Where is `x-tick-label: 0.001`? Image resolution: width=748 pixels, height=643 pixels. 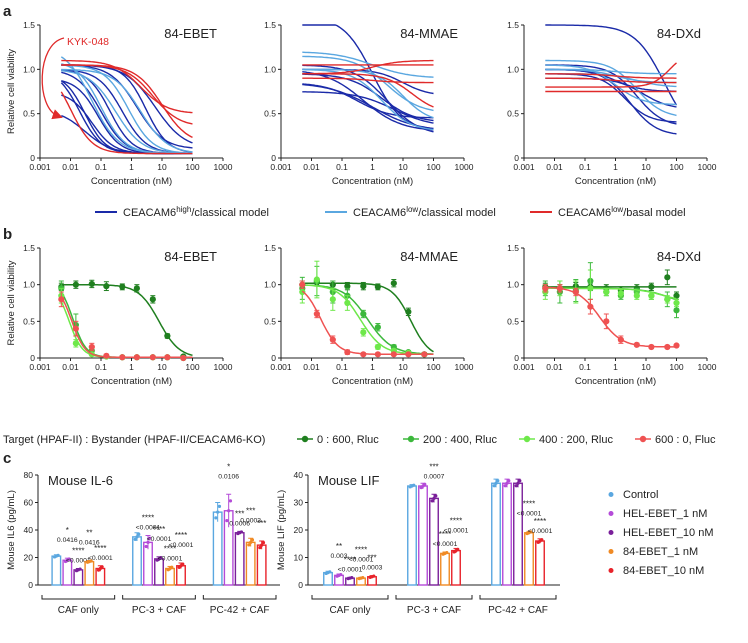 x-tick-label: 0.001 is located at coordinates (524, 367).